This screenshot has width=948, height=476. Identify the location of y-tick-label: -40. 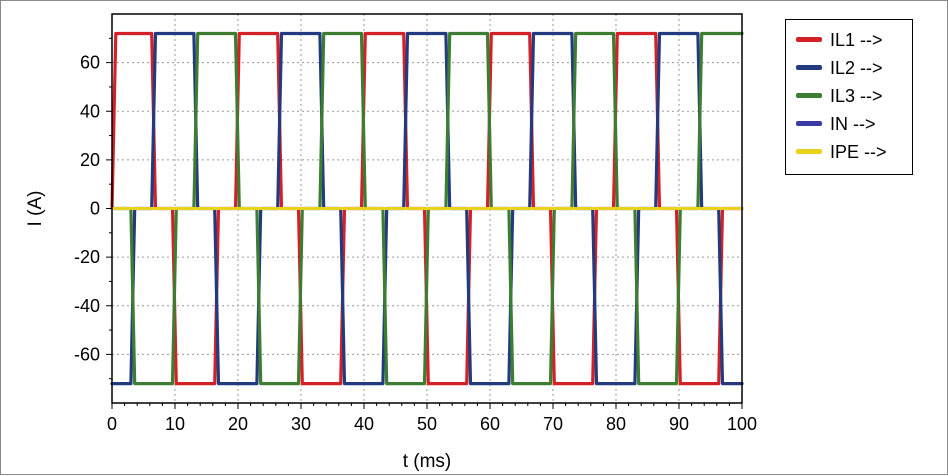
(87, 306).